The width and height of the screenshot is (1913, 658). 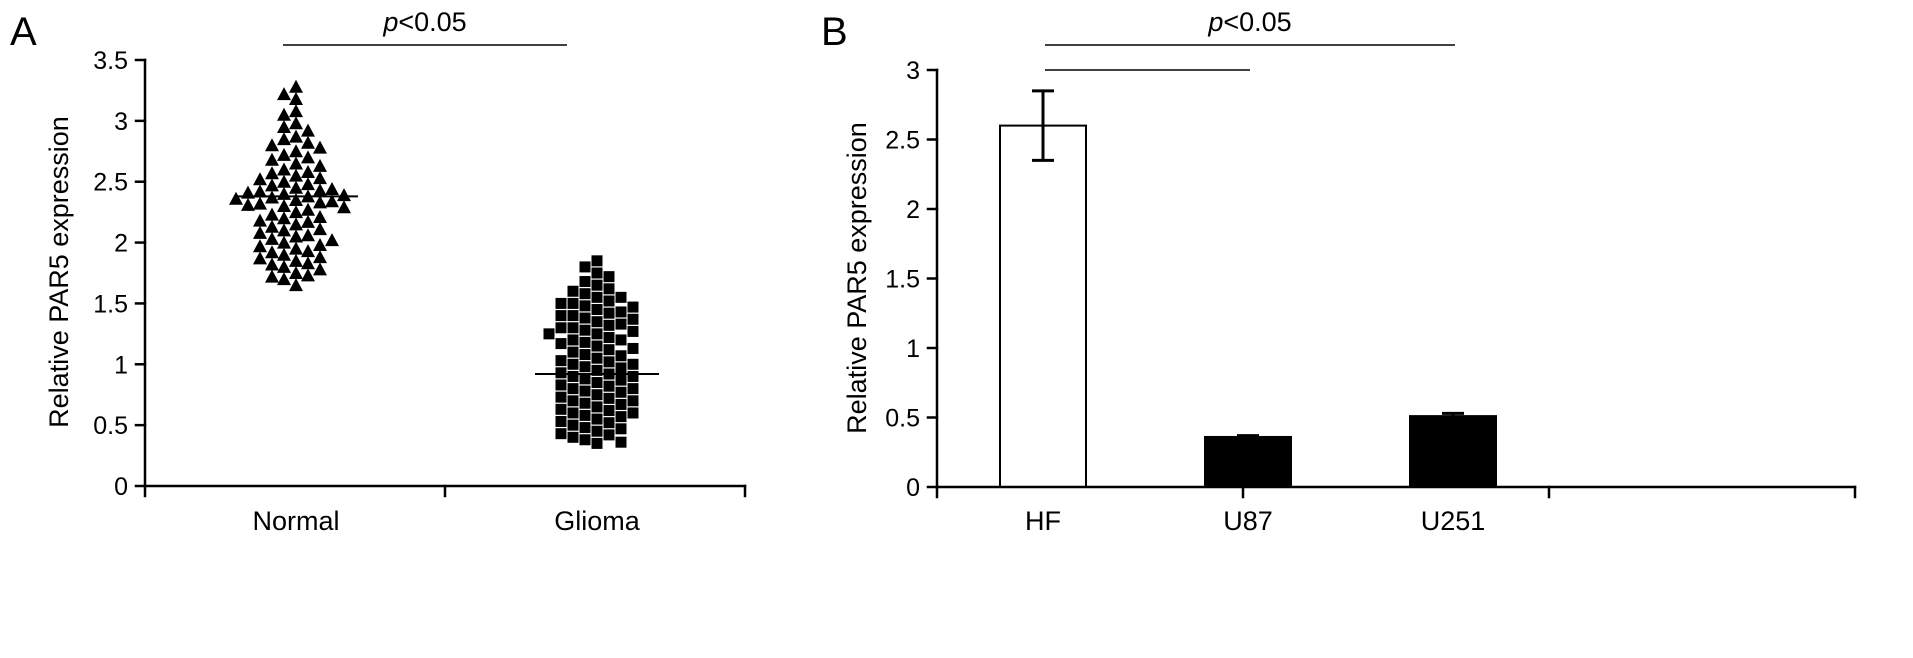 What do you see at coordinates (424, 22) in the screenshot?
I see `significance-label: p<0.05` at bounding box center [424, 22].